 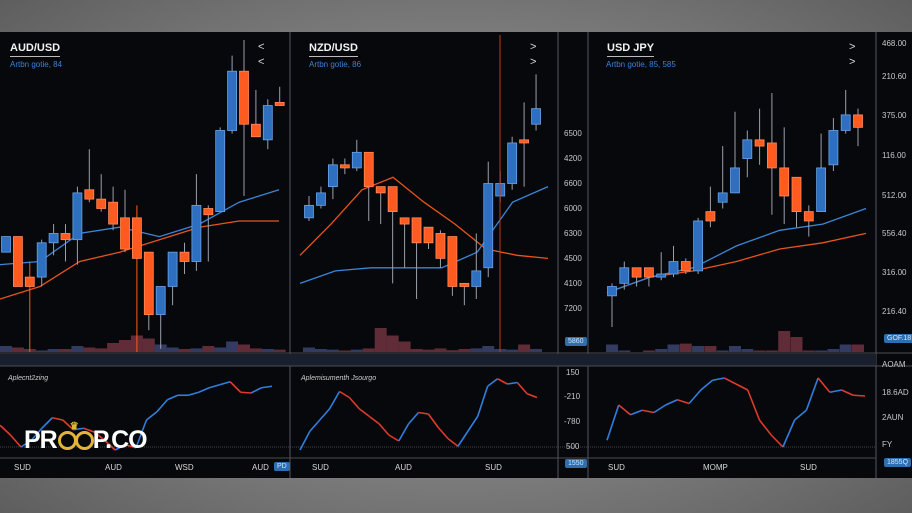 I want to click on y-tick-label: 6600, so click(x=573, y=183).